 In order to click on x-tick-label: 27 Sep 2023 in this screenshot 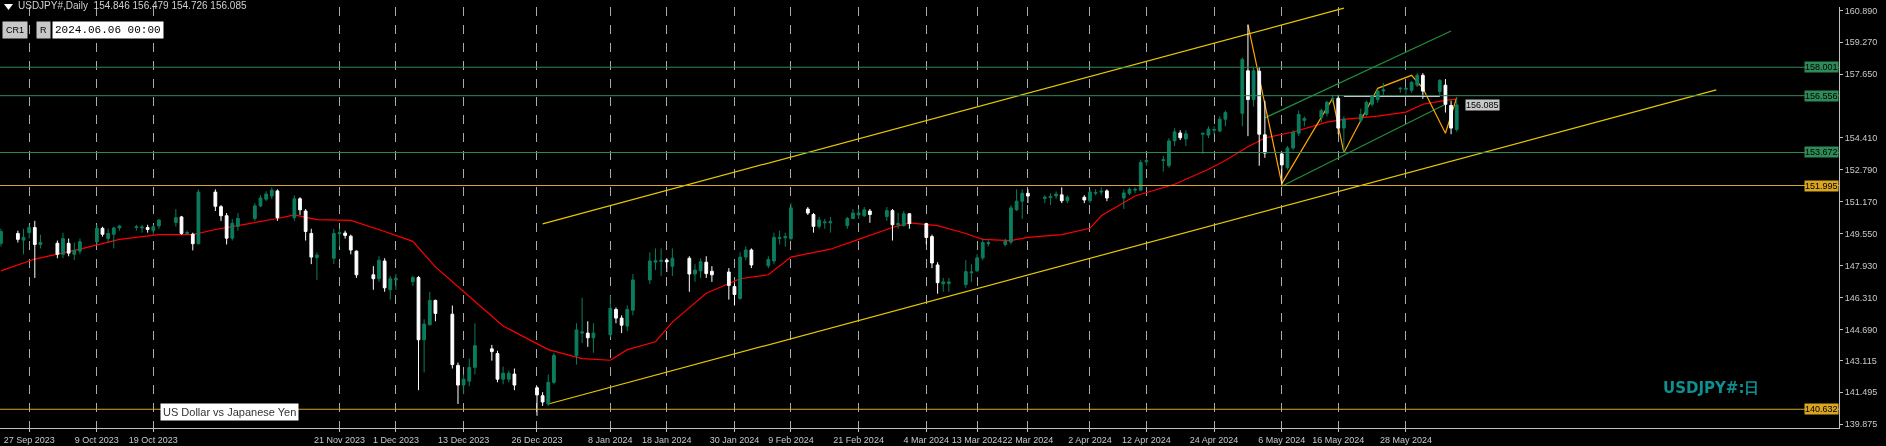, I will do `click(29, 439)`.